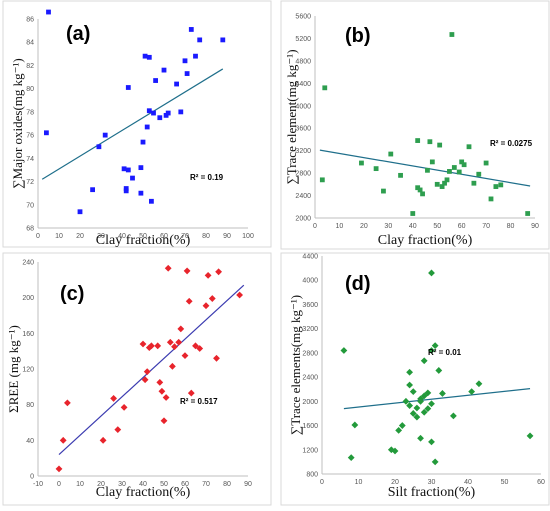 Image resolution: width=550 pixels, height=511 pixels. What do you see at coordinates (310, 450) in the screenshot?
I see `panel-d-y-tick-label: 1200` at bounding box center [310, 450].